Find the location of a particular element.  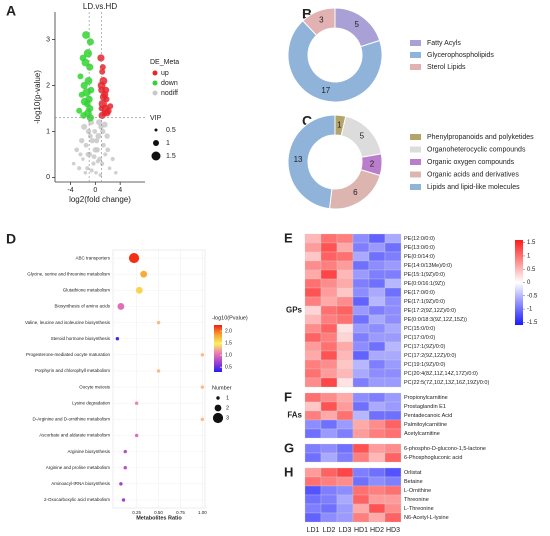

legend-label: Sterol Lipids is located at coordinates (446, 67).